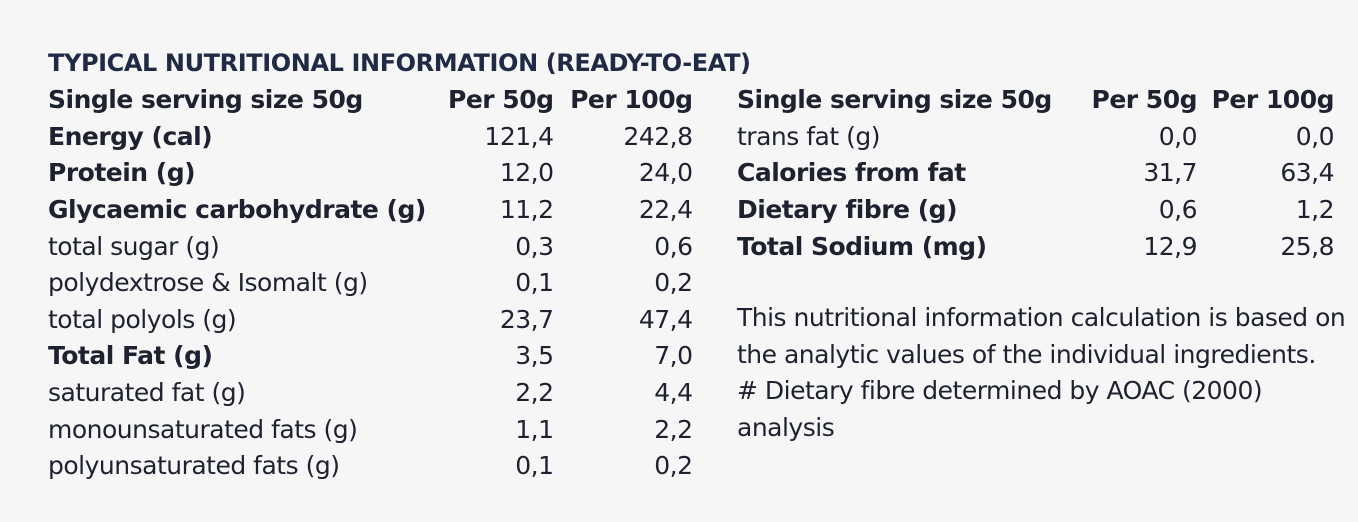  What do you see at coordinates (534, 246) in the screenshot?
I see `value-per-50g: 0,3` at bounding box center [534, 246].